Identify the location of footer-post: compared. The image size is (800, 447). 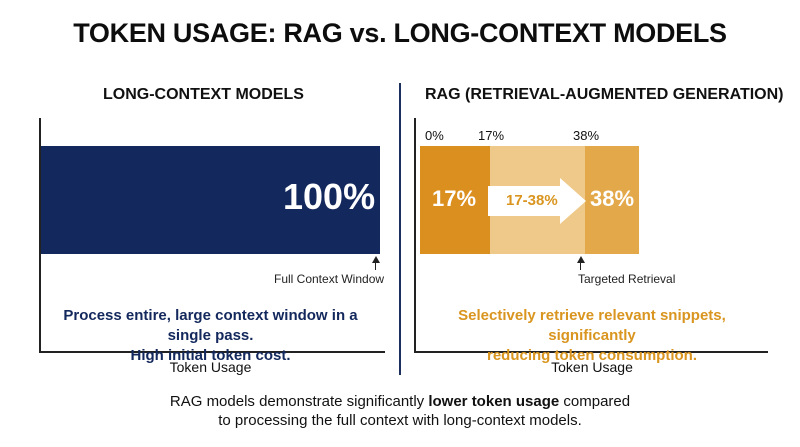
(595, 401).